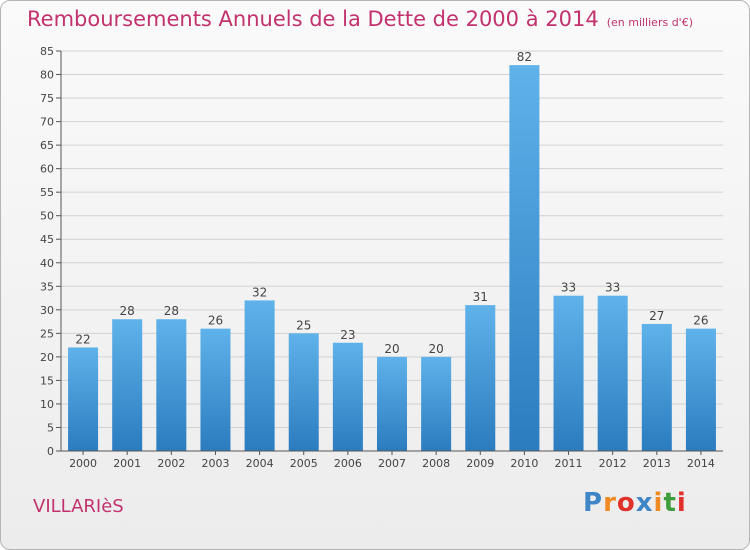  What do you see at coordinates (303, 325) in the screenshot?
I see `data-label: 25` at bounding box center [303, 325].